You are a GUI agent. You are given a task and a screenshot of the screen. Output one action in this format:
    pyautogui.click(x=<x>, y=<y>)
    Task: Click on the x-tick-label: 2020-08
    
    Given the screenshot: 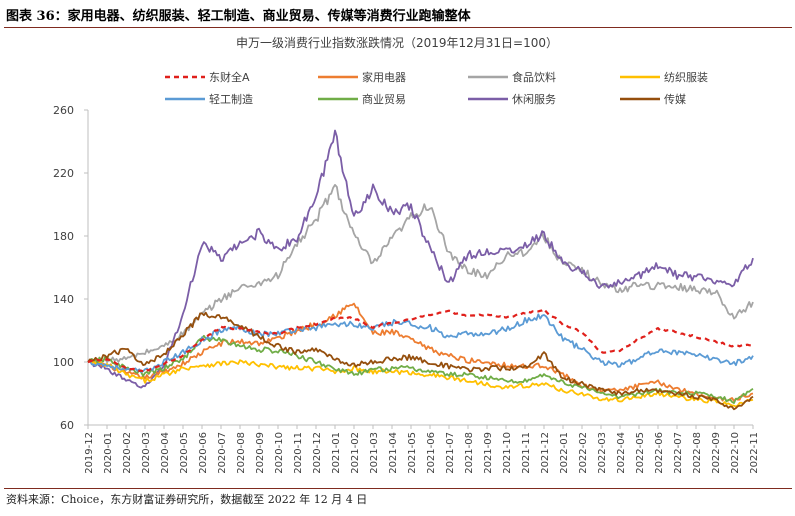 What is the action you would take?
    pyautogui.click(x=241, y=453)
    